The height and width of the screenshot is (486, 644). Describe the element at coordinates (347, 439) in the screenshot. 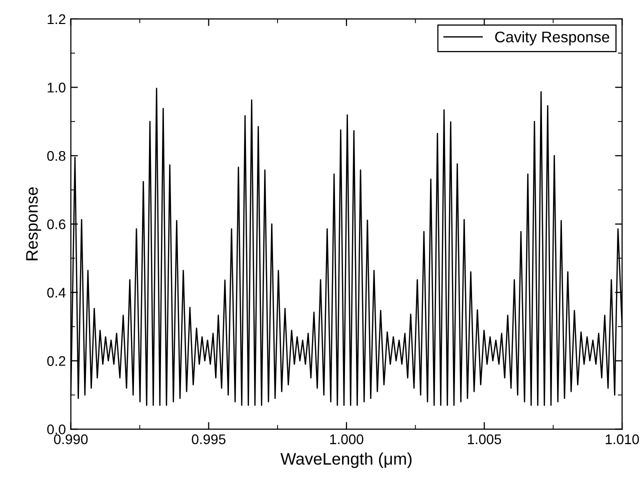

I see `x-tick-label: 1.000` at that location.